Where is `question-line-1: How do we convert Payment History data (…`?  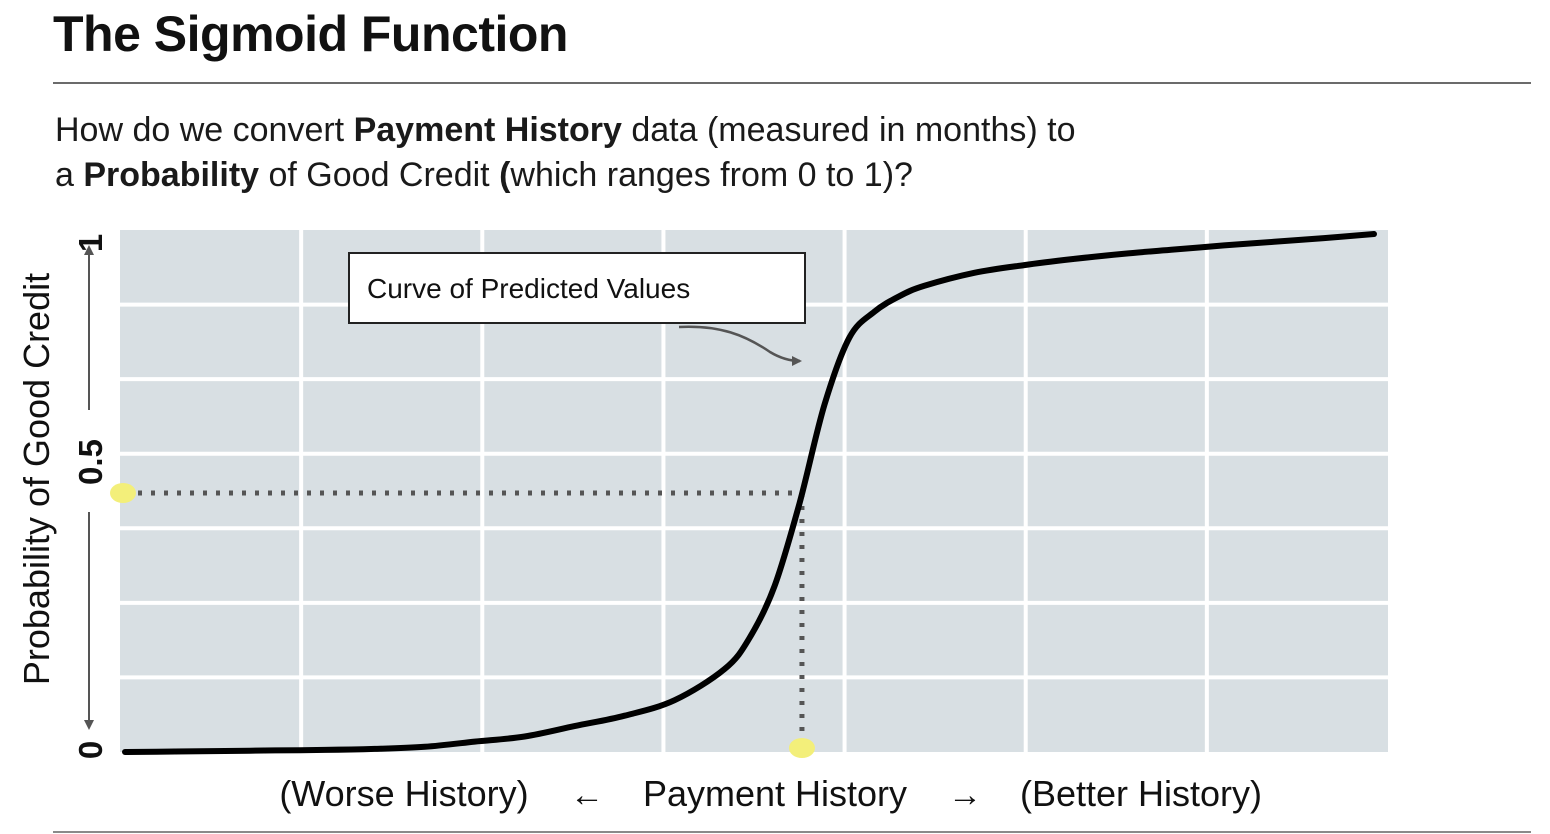
question-line-1: How do we convert Payment History data (… is located at coordinates (565, 130).